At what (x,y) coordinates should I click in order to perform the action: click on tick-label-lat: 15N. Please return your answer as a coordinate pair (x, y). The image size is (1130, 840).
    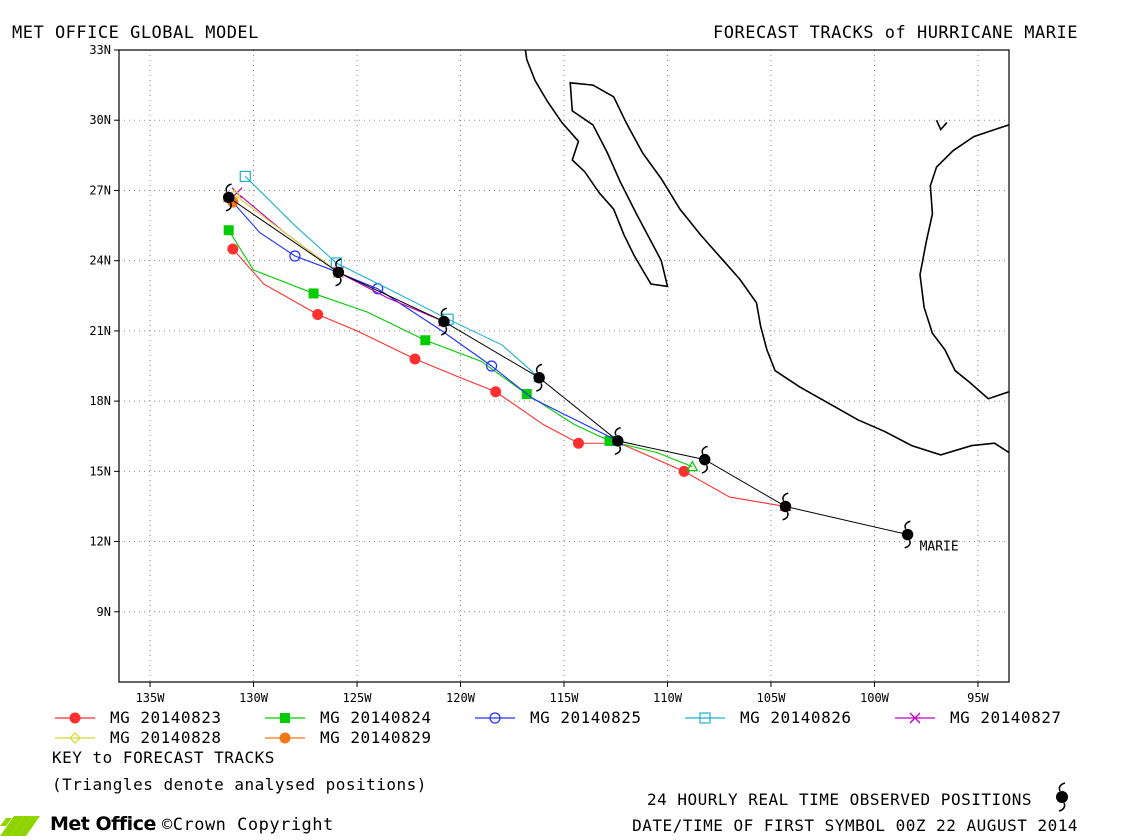
    Looking at the image, I should click on (100, 471).